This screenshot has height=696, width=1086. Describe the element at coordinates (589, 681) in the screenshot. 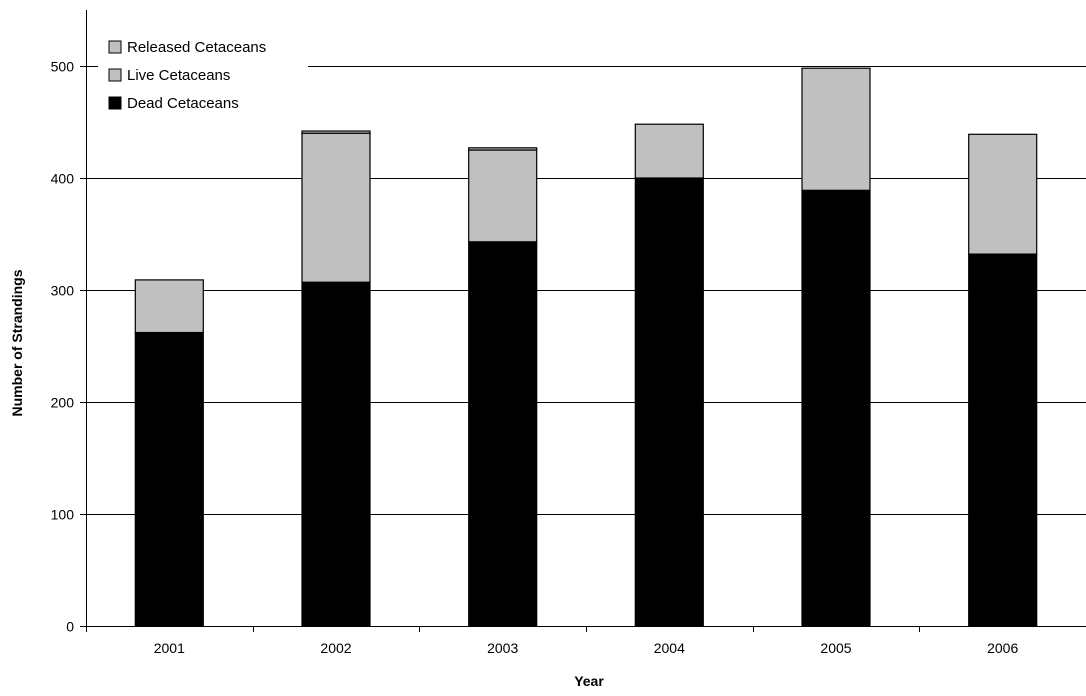

I see `x-axis-title: Year` at that location.